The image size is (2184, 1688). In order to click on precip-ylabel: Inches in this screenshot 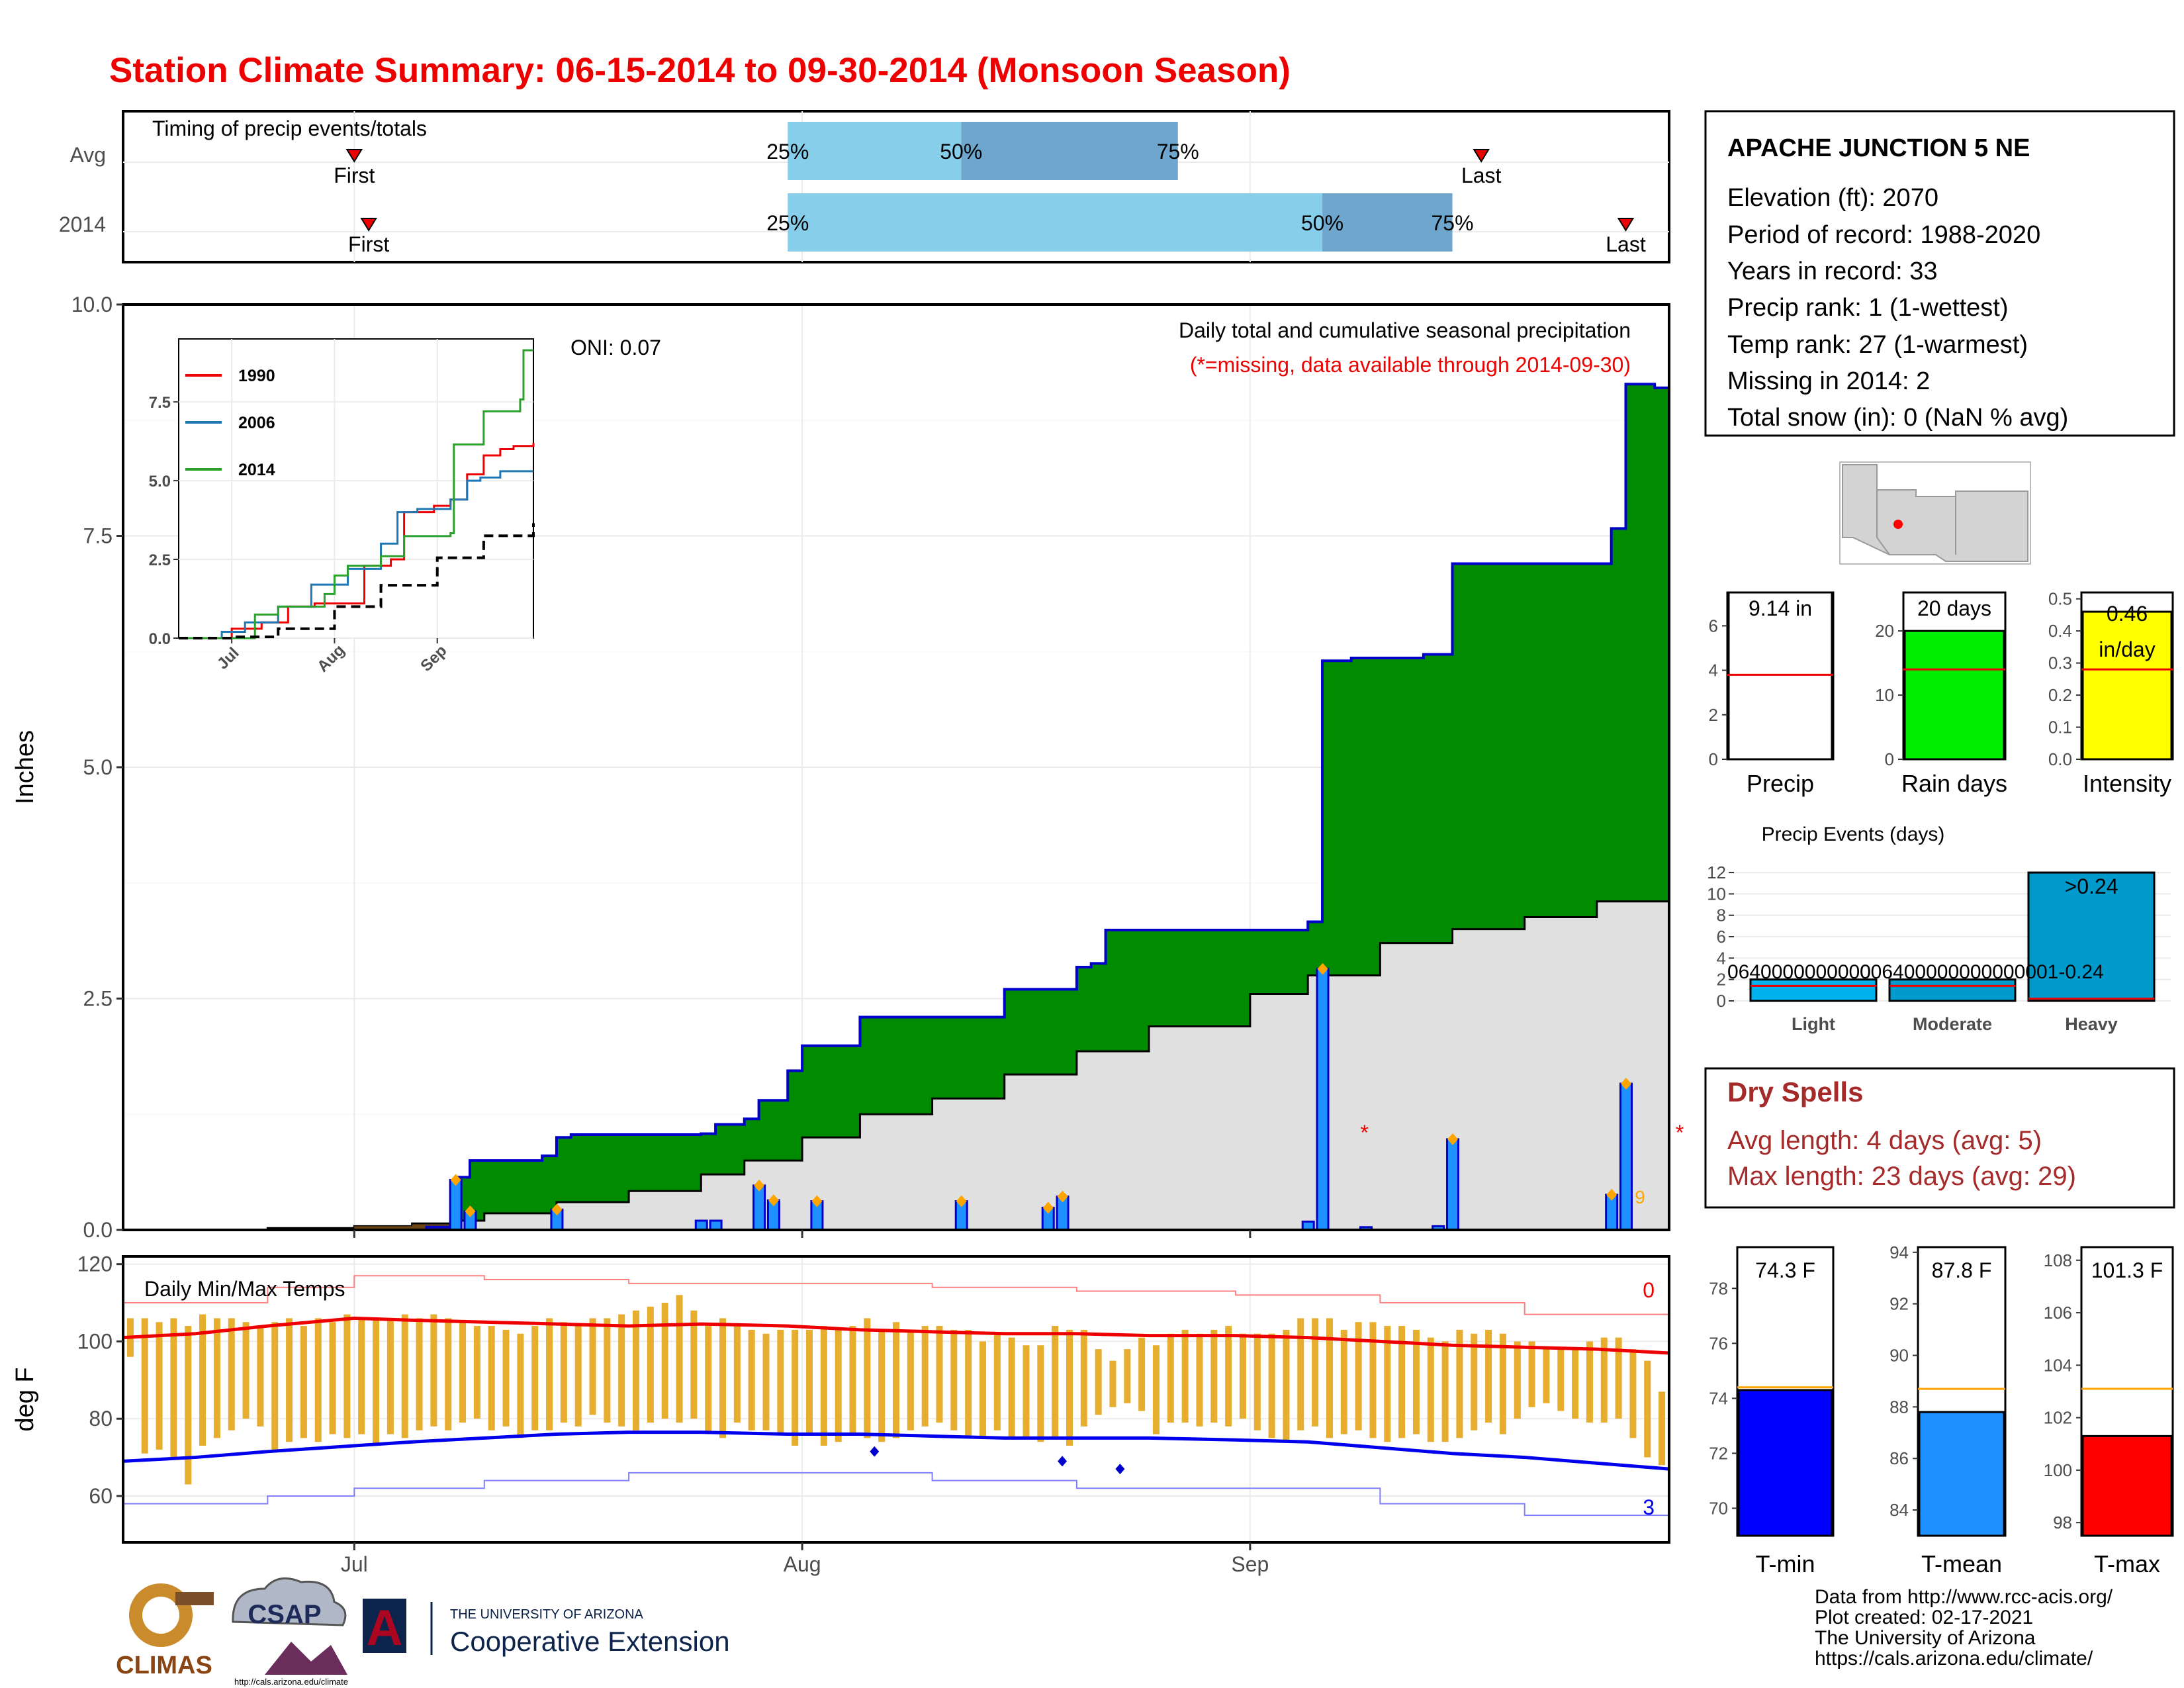, I will do `click(25, 767)`.